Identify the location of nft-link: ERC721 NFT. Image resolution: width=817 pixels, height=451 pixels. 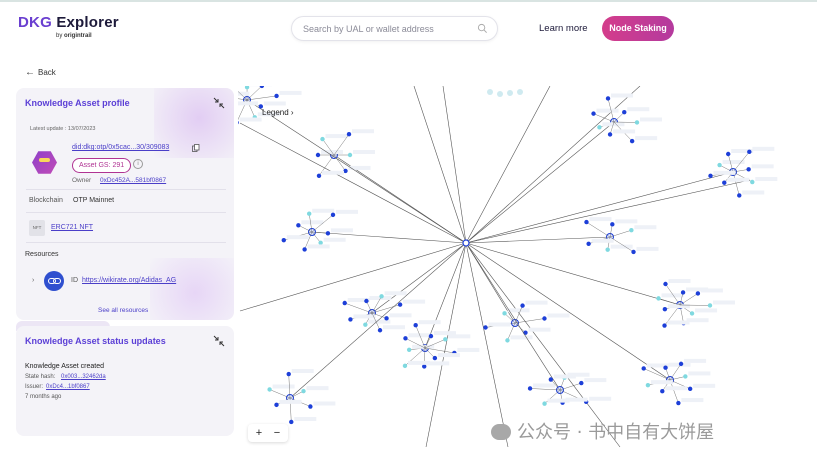
(72, 227).